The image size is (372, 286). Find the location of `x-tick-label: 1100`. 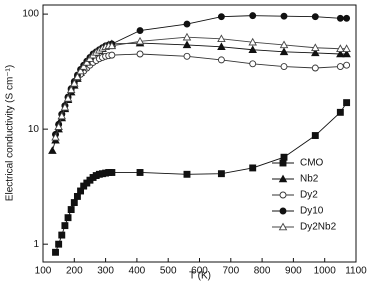

x-tick-label: 1100 is located at coordinates (356, 271).